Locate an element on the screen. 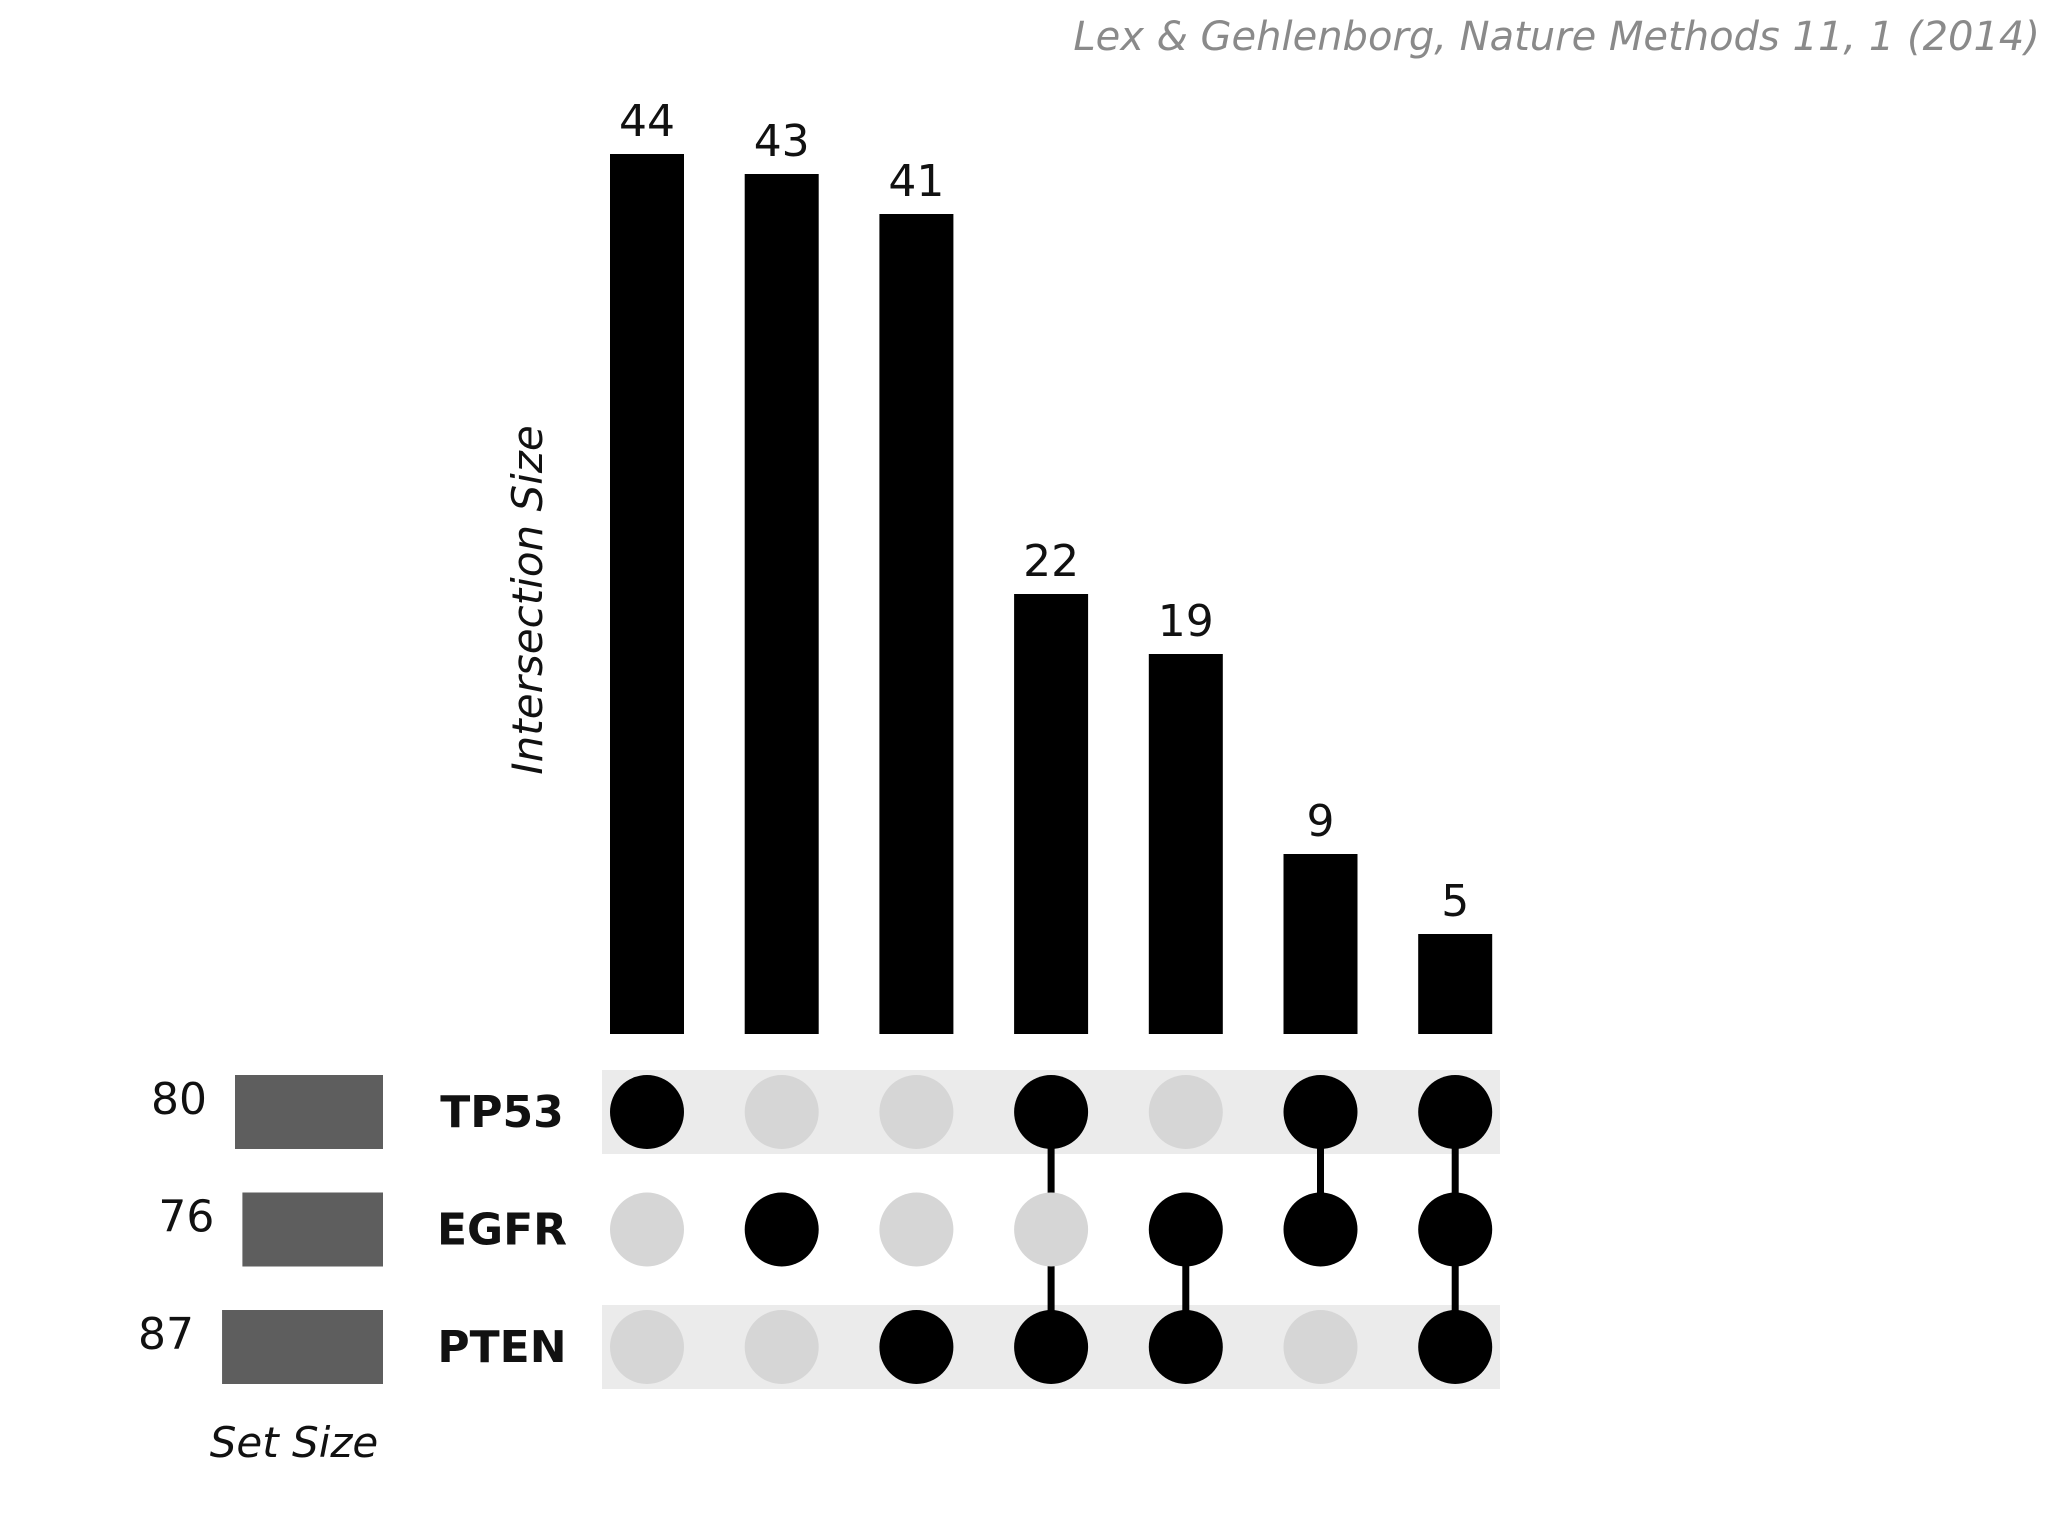 The height and width of the screenshot is (1536, 2048). set-size-values: 80 76 87 is located at coordinates (176, 1217).